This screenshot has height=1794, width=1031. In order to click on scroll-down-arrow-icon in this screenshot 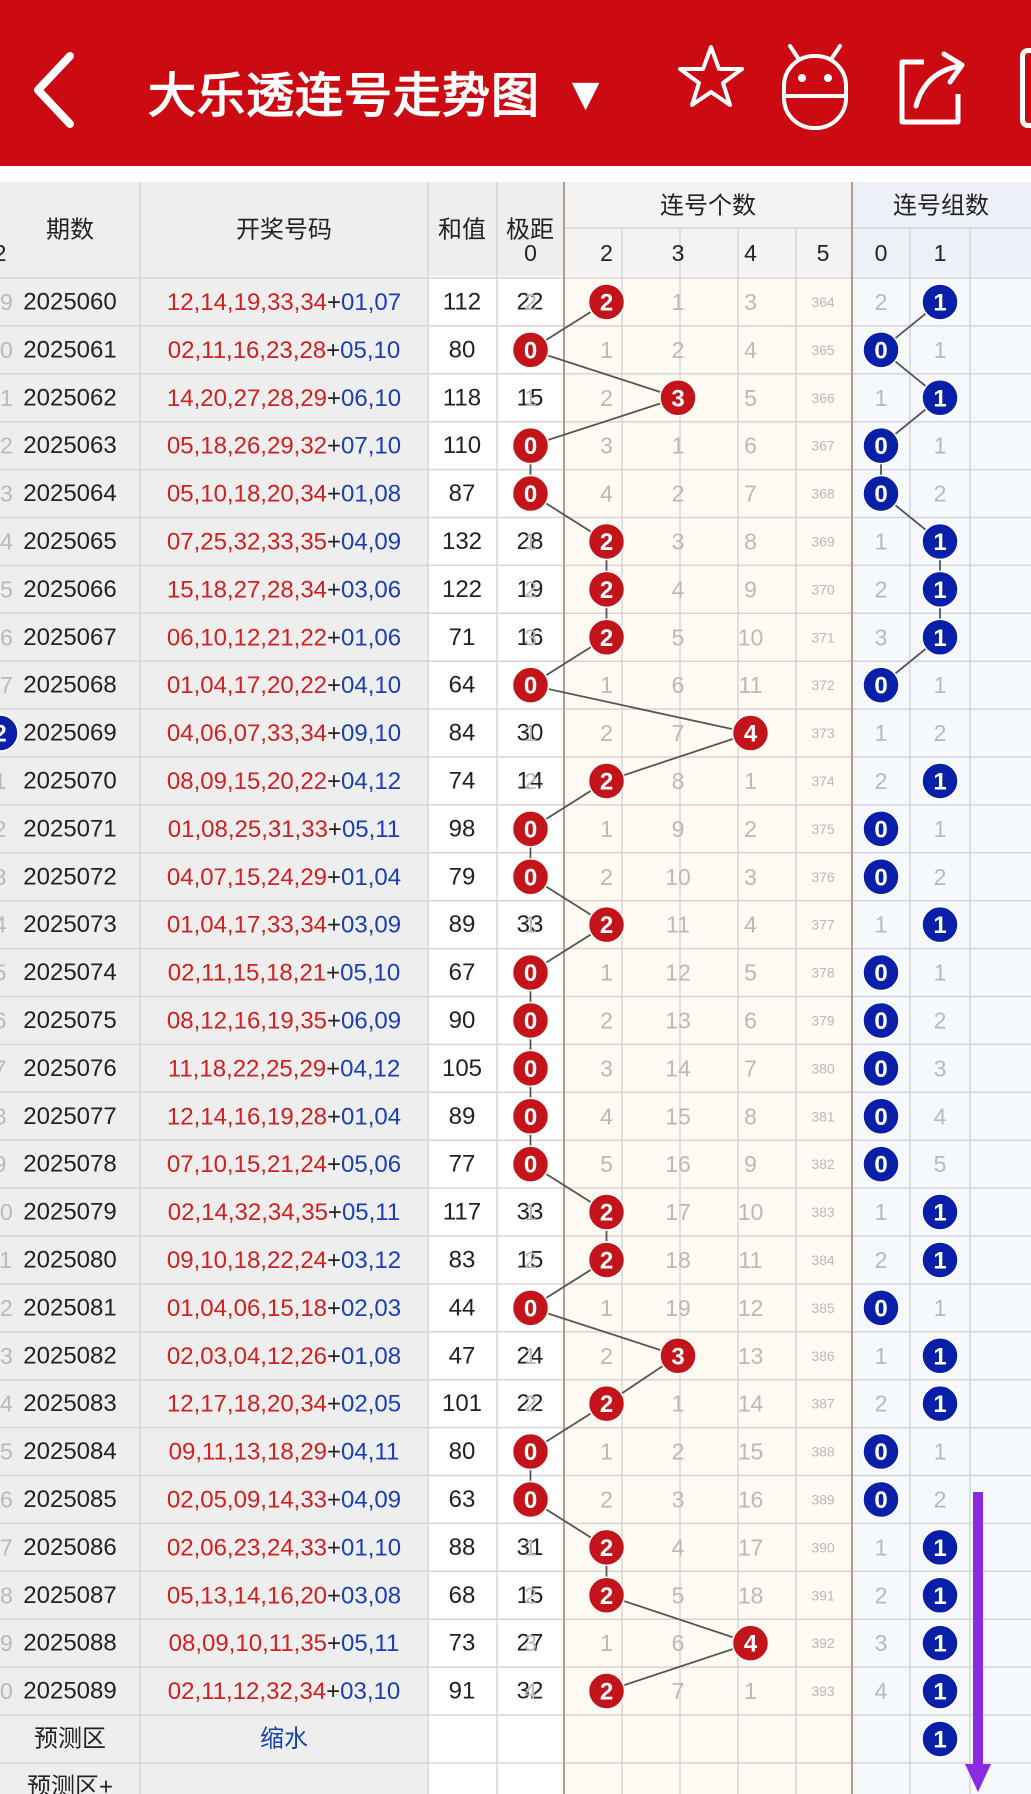, I will do `click(978, 1643)`.